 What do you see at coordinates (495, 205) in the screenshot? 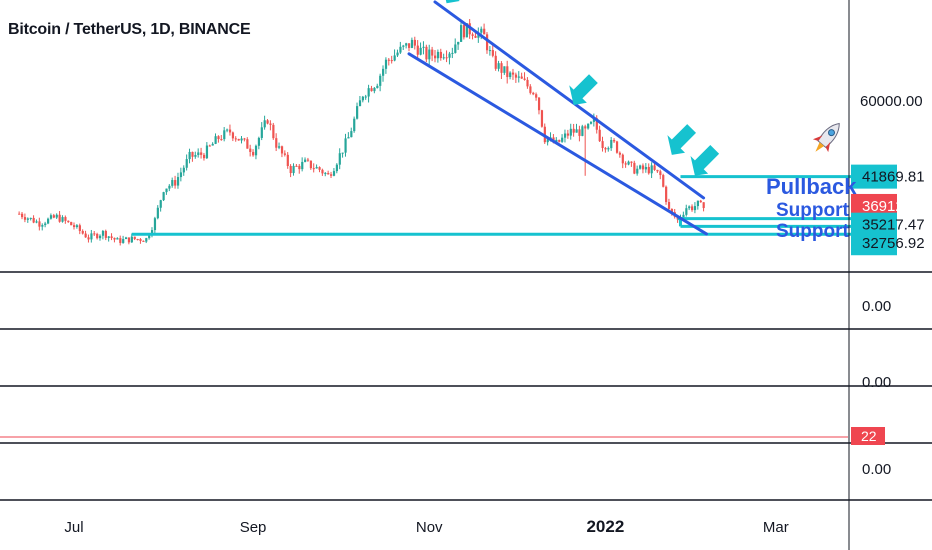
I see `horizontal-levels` at bounding box center [495, 205].